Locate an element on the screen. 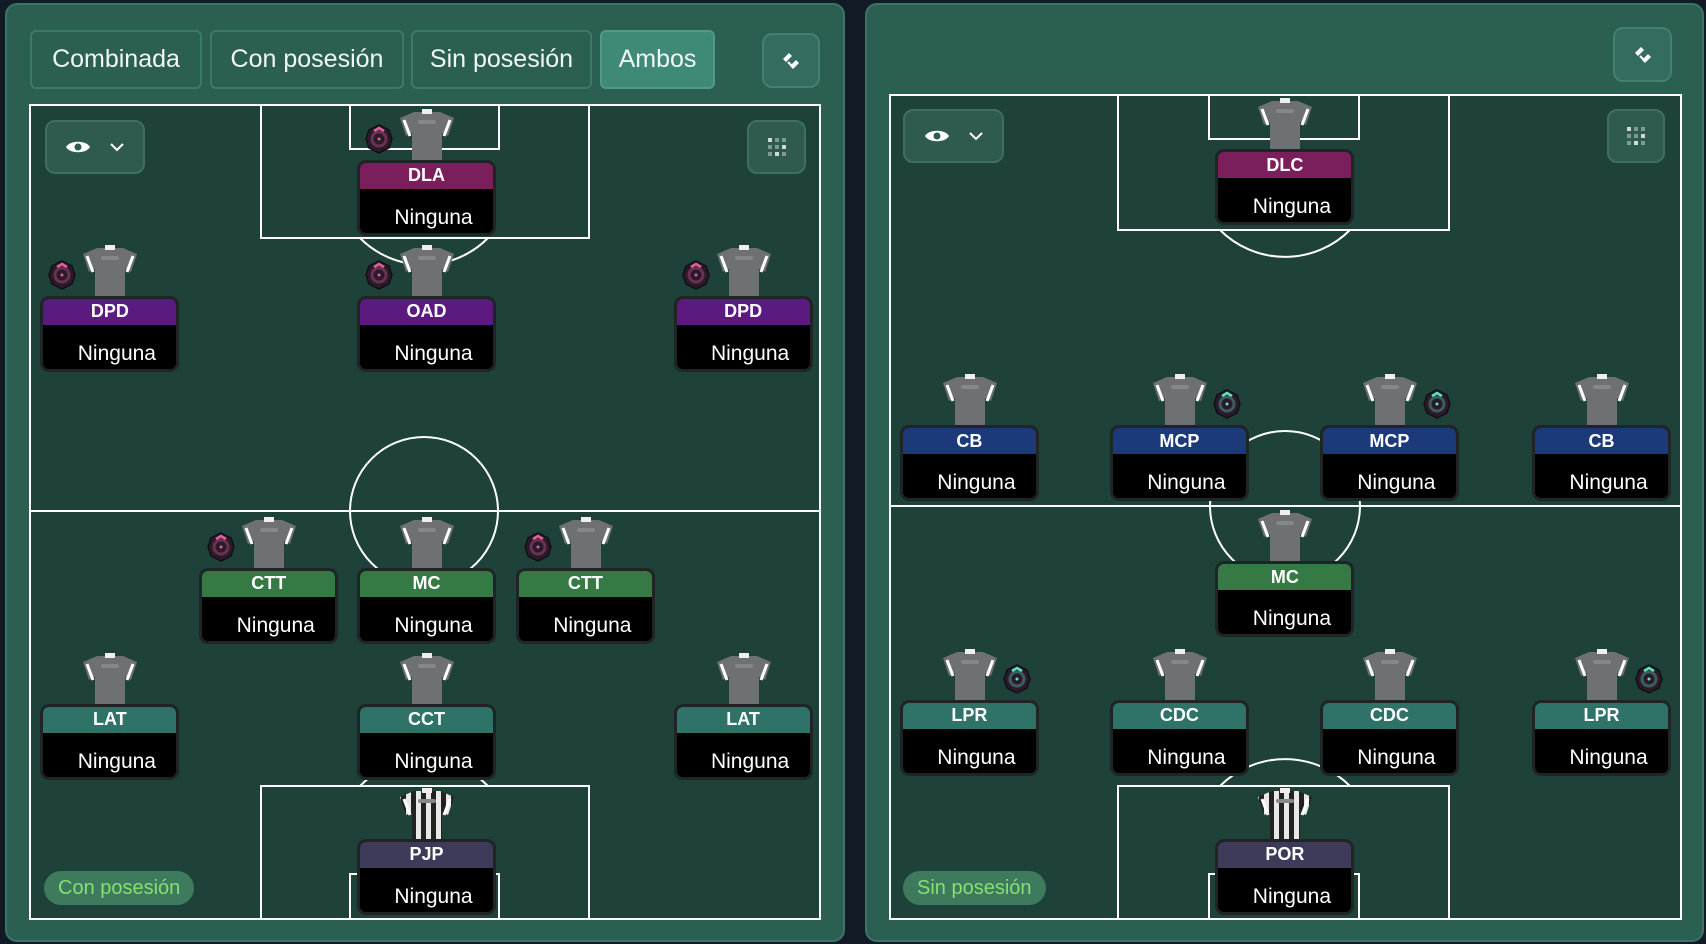  role-label: LPR is located at coordinates (1602, 715).